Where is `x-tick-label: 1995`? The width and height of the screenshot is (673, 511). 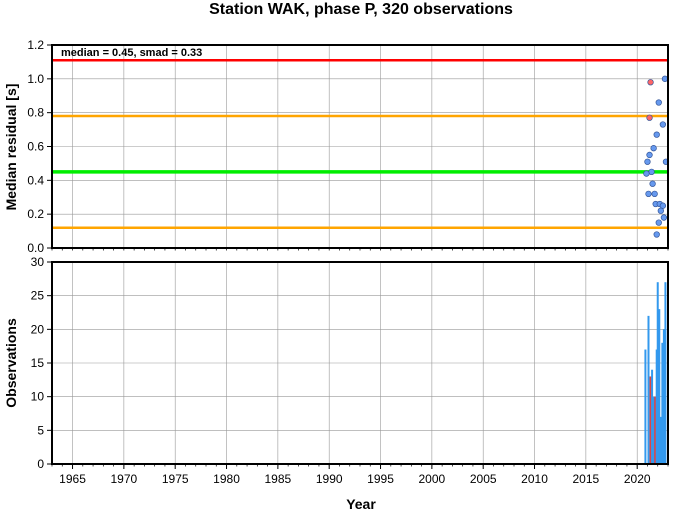 x-tick-label: 1995 is located at coordinates (380, 479).